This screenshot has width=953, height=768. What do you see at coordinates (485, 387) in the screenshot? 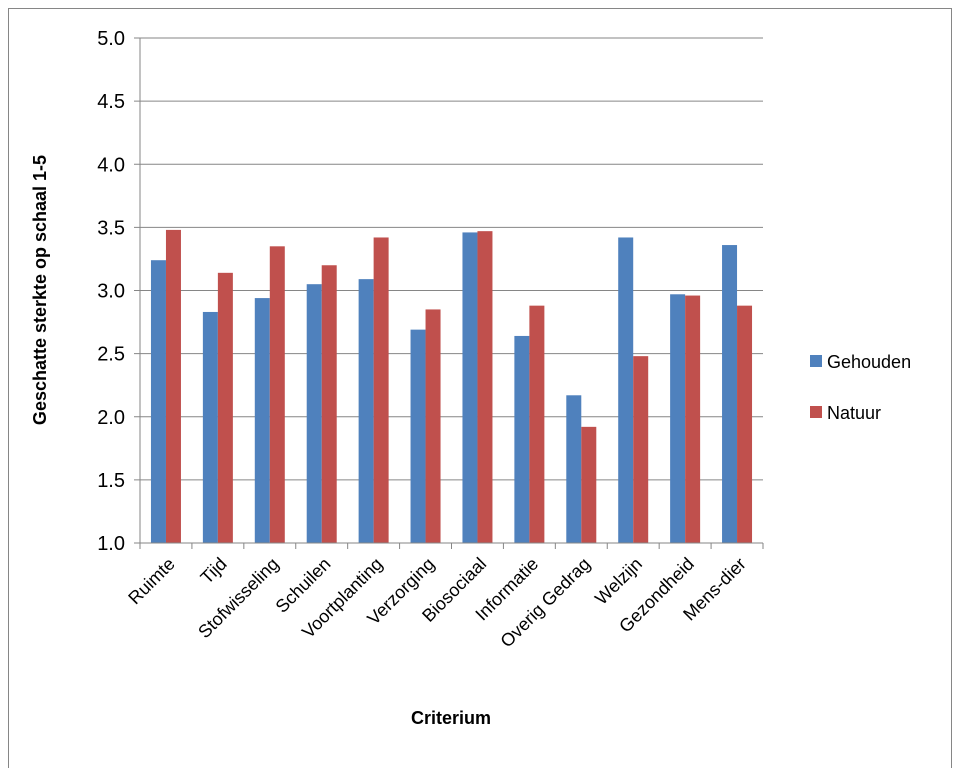
I see `bar-natuur-biosociaal` at bounding box center [485, 387].